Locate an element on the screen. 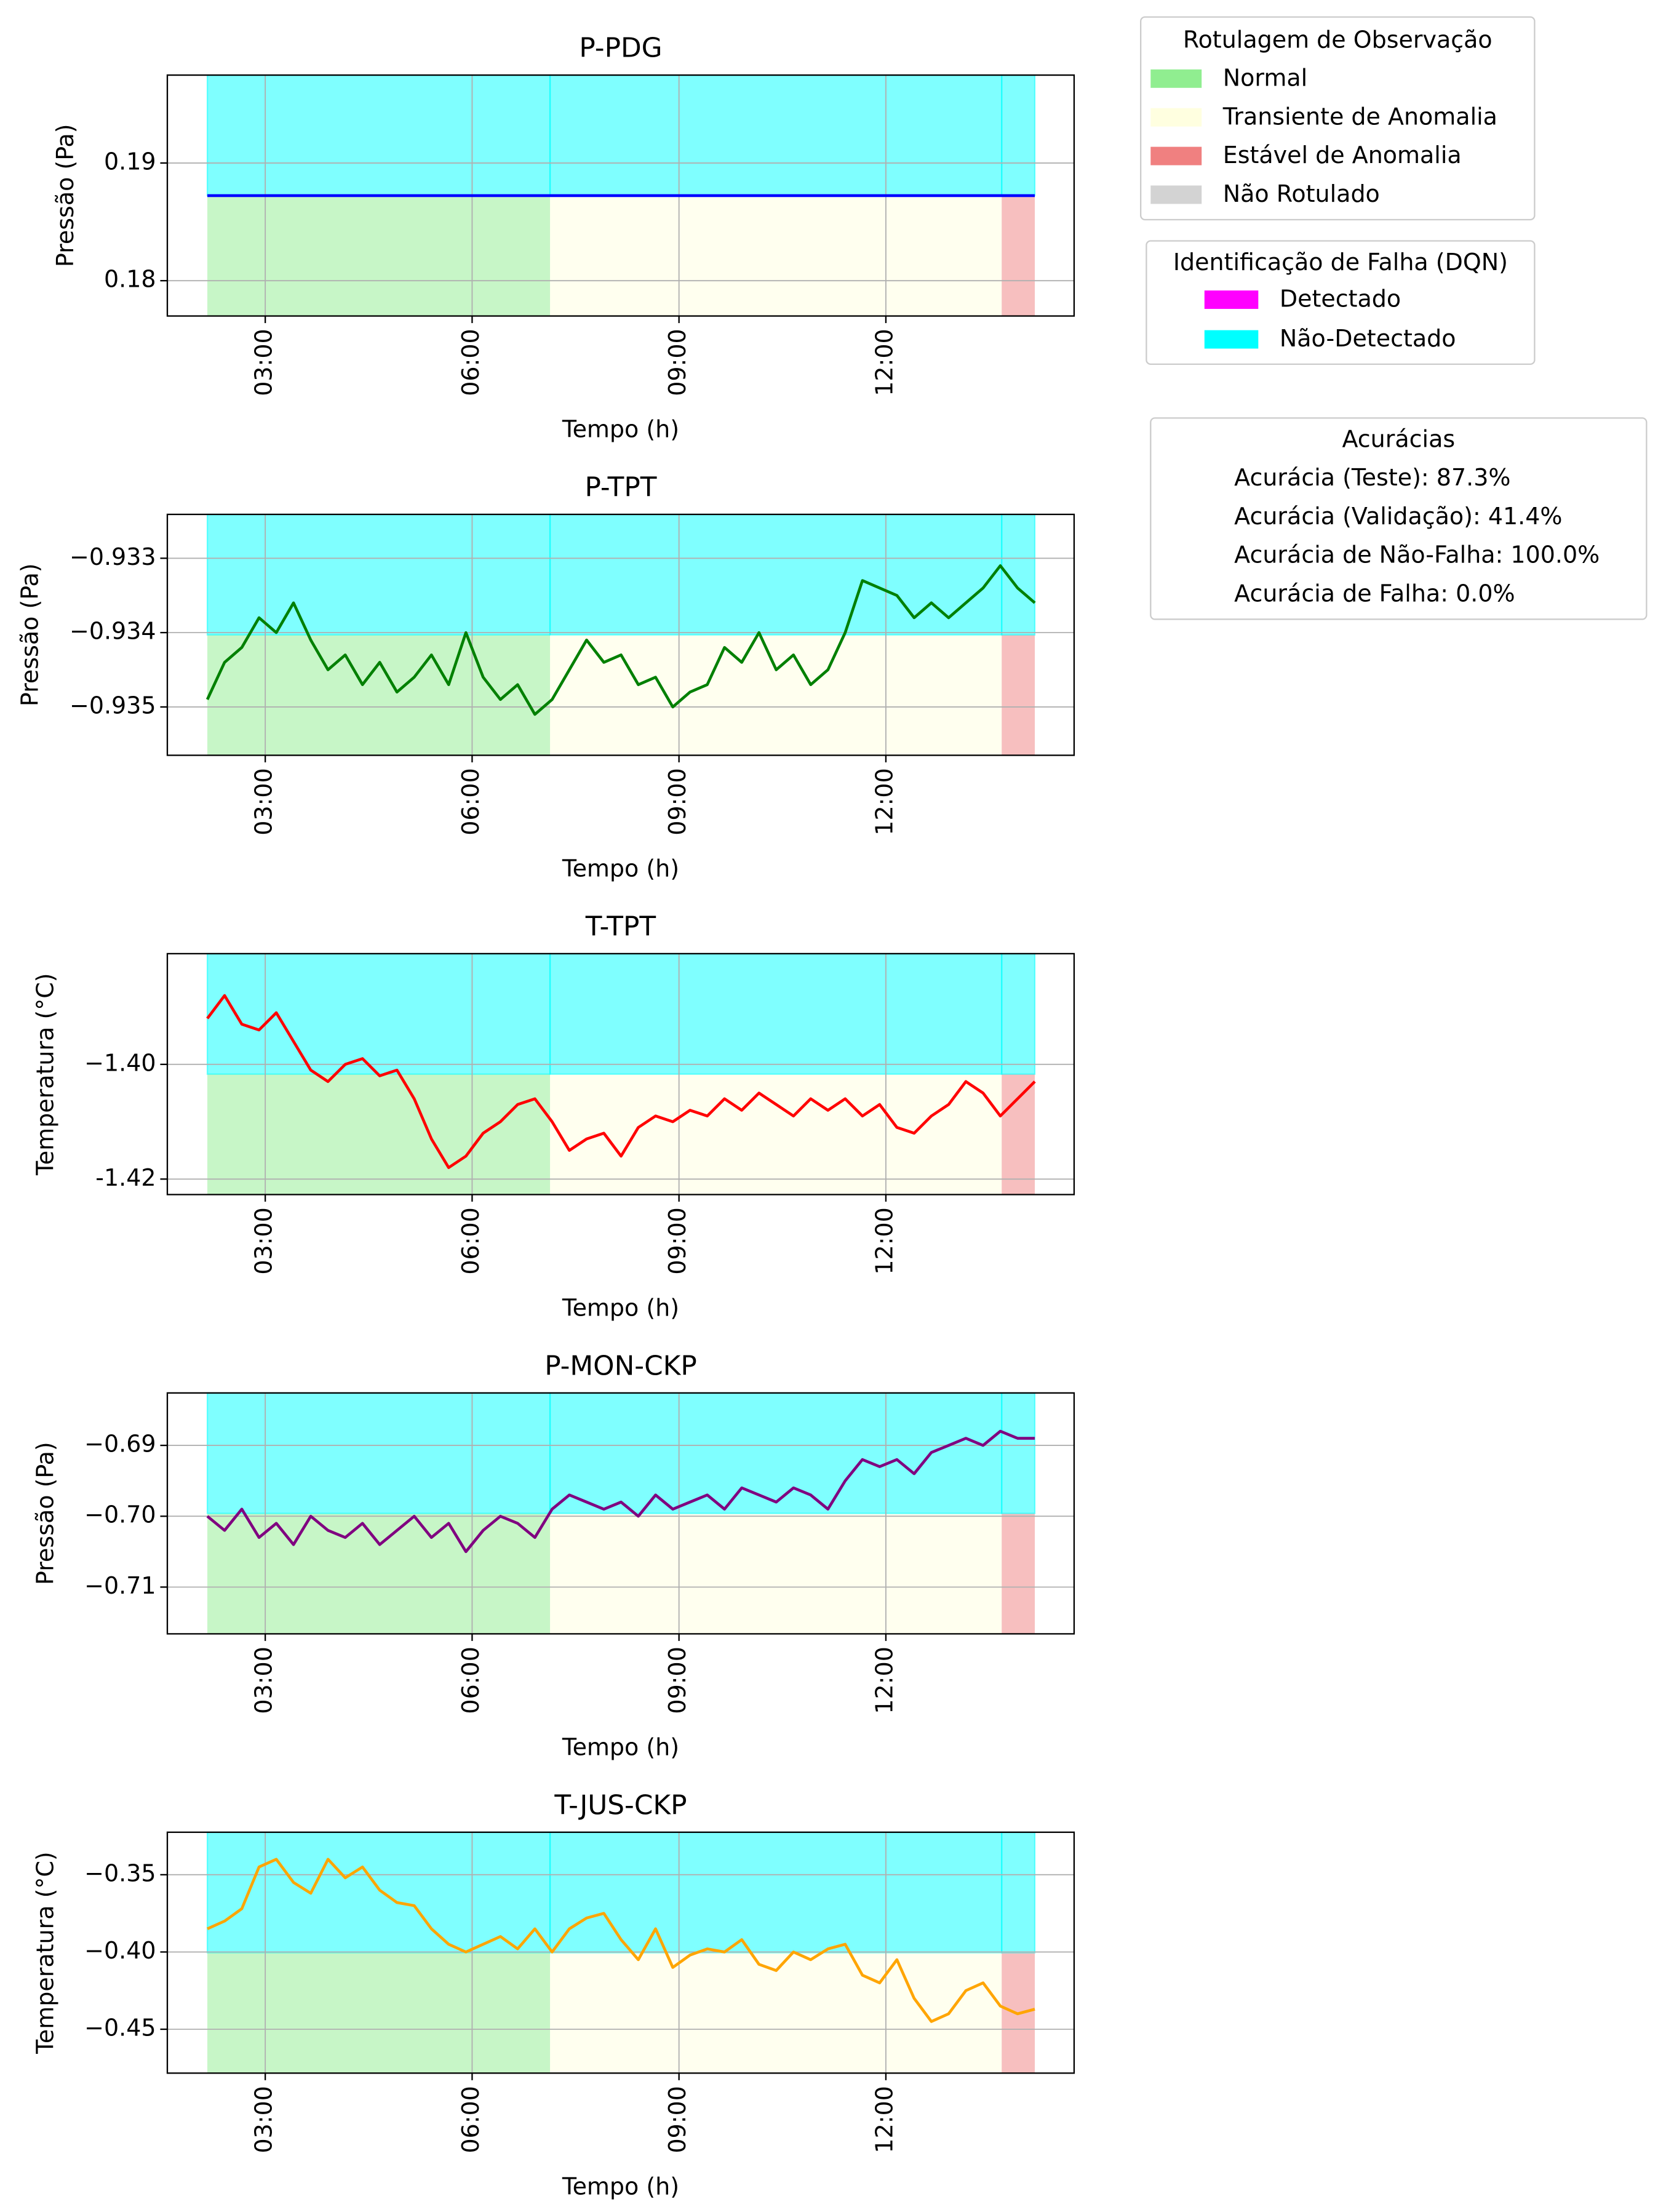 The width and height of the screenshot is (1658, 2212). legend-title: Identificação de Falha (DQN) is located at coordinates (1340, 262).